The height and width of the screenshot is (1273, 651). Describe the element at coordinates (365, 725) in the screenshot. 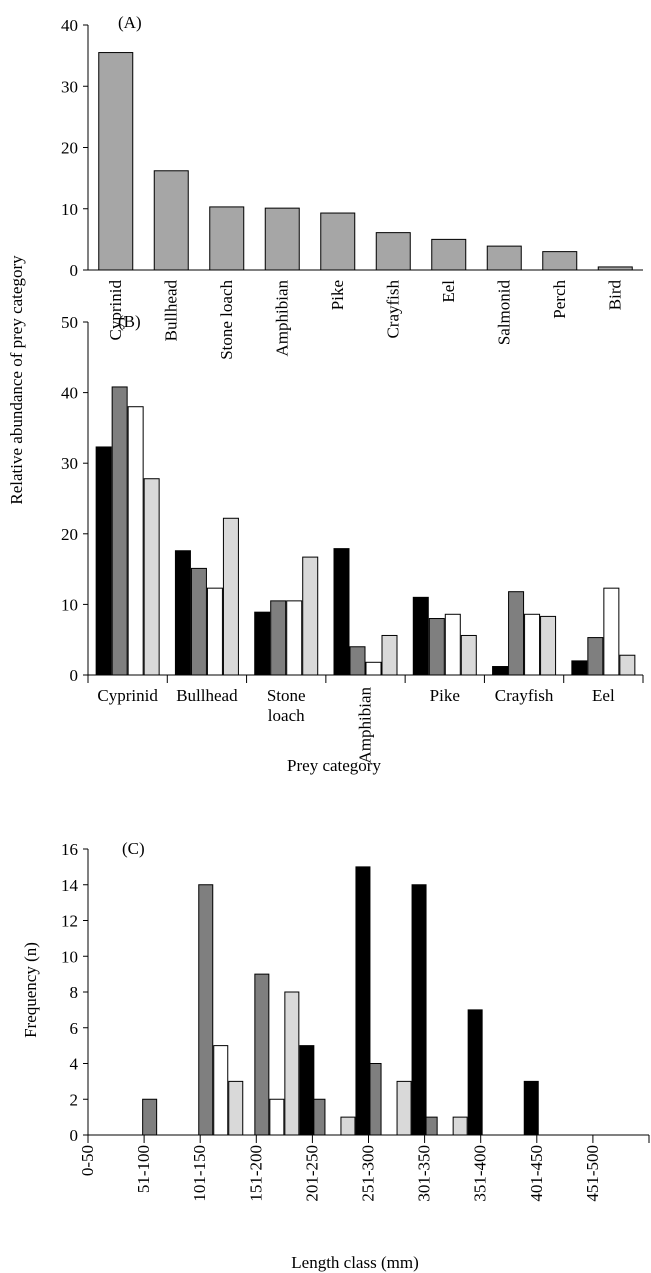

I see `x-tick-label-amphibian: Amphibian` at that location.